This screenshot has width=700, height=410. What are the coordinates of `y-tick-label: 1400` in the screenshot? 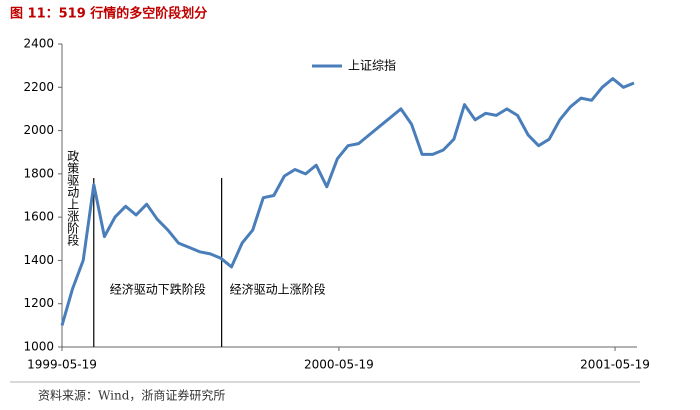 It's located at (38, 260).